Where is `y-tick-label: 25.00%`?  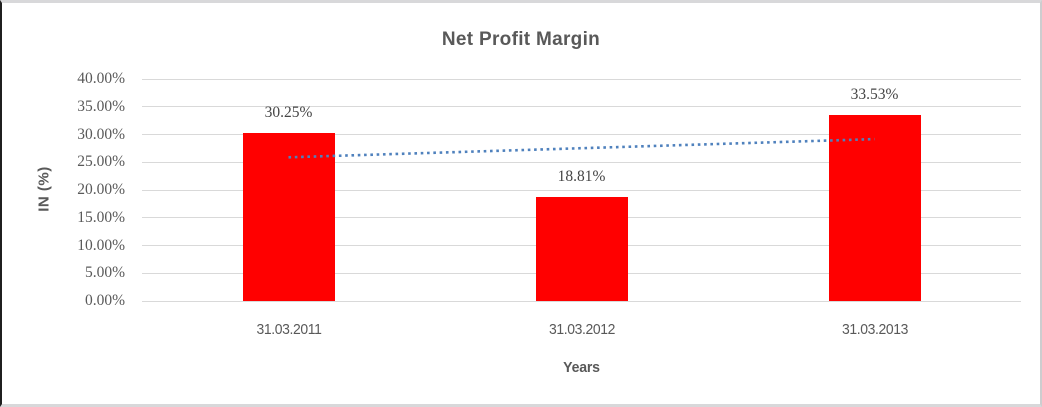 y-tick-label: 25.00% is located at coordinates (101, 162).